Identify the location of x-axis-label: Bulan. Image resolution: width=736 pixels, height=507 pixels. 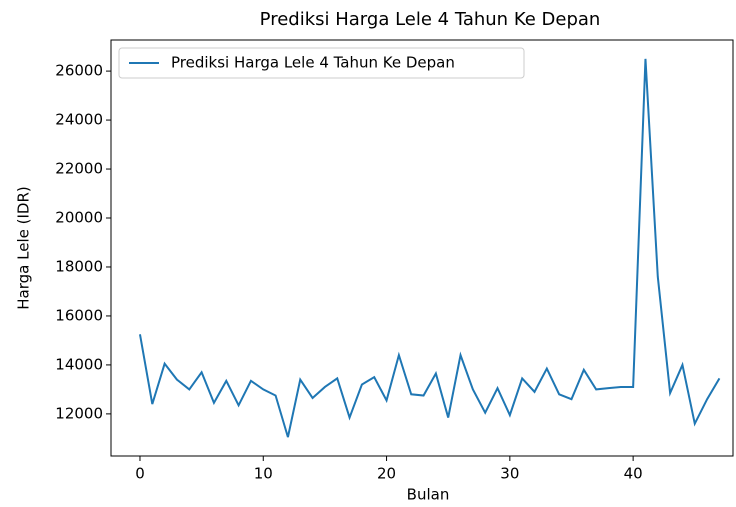
(428, 495).